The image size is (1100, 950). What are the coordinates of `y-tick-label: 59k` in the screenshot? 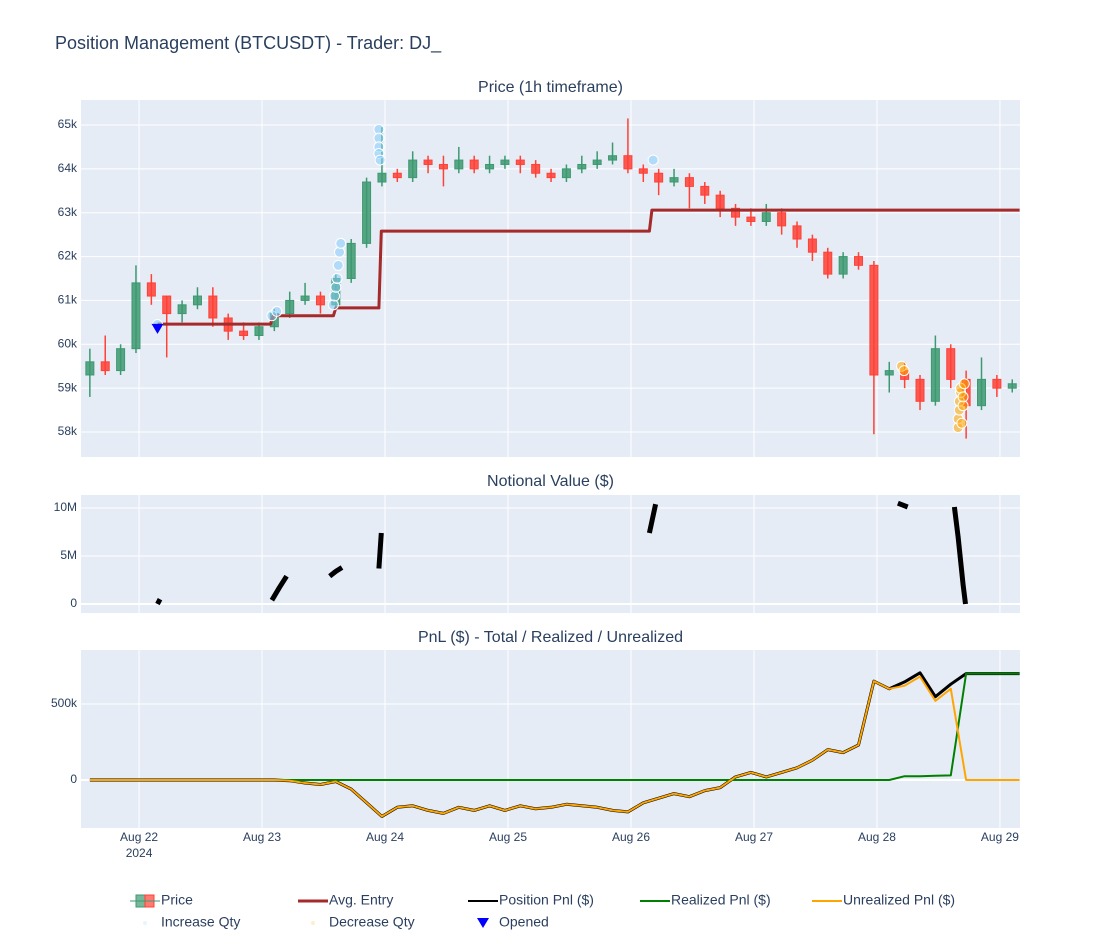 It's located at (68, 387).